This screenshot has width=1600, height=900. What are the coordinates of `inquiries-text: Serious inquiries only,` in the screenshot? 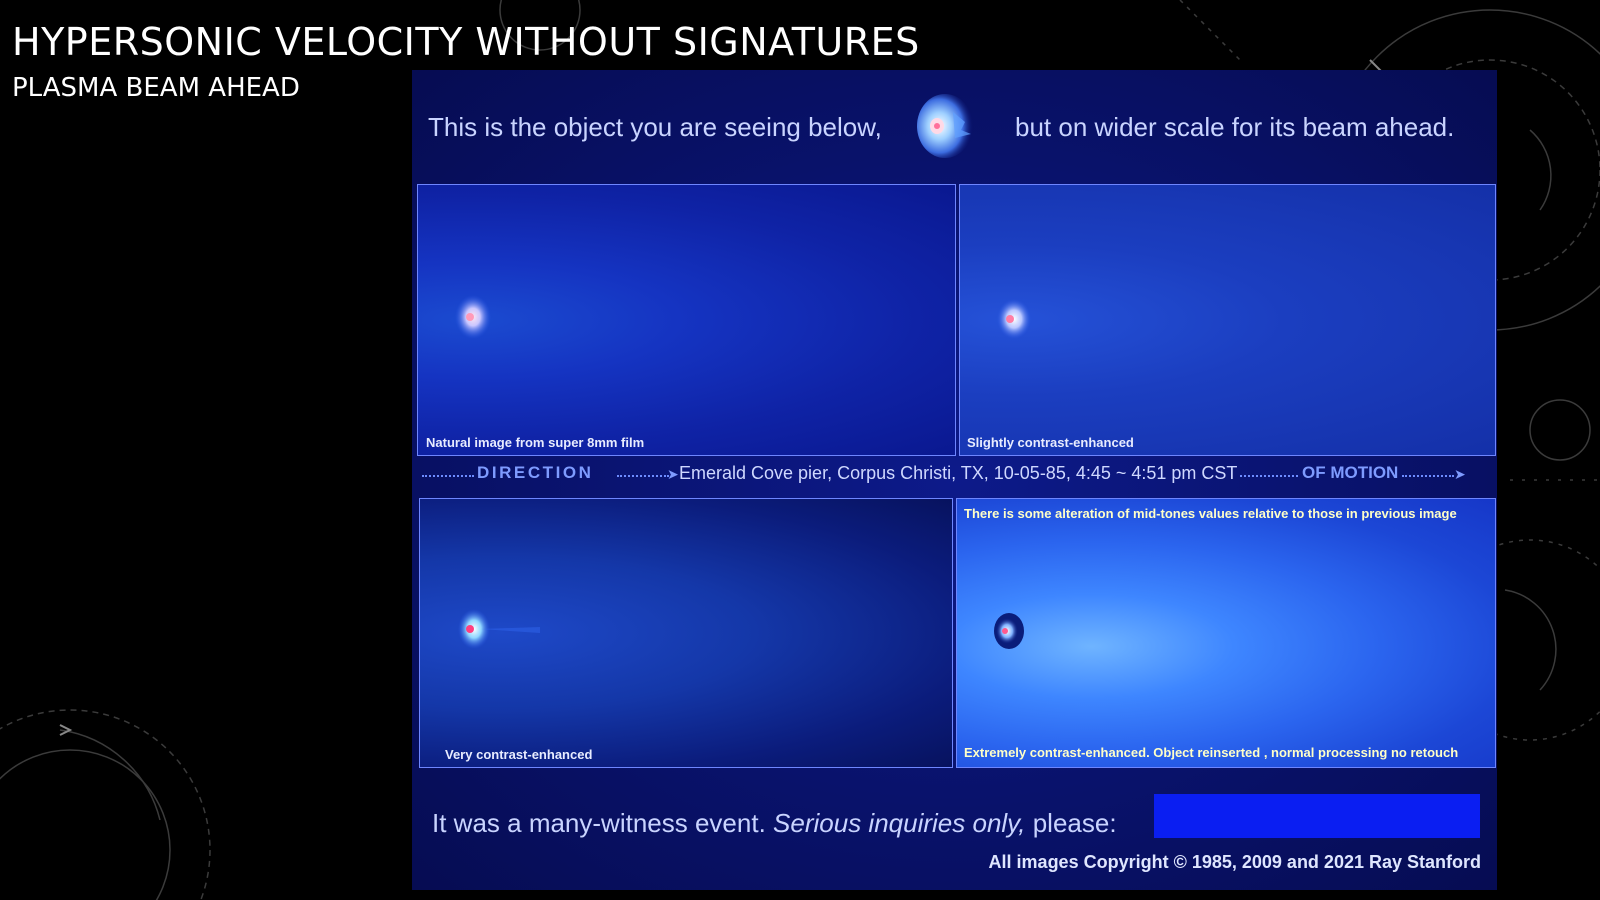 It's located at (899, 823).